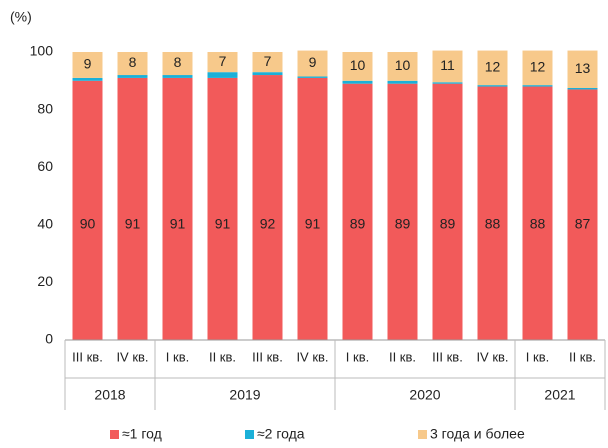 Image resolution: width=608 pixels, height=448 pixels. Describe the element at coordinates (477, 434) in the screenshot. I see `legend-label: 3 года и более` at that location.